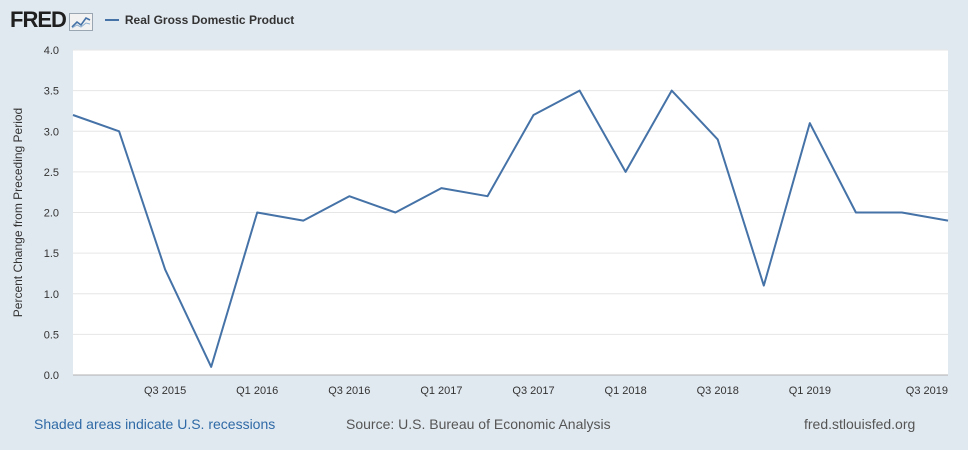 The height and width of the screenshot is (450, 968). I want to click on x-tick-label: Q1 2019, so click(810, 391).